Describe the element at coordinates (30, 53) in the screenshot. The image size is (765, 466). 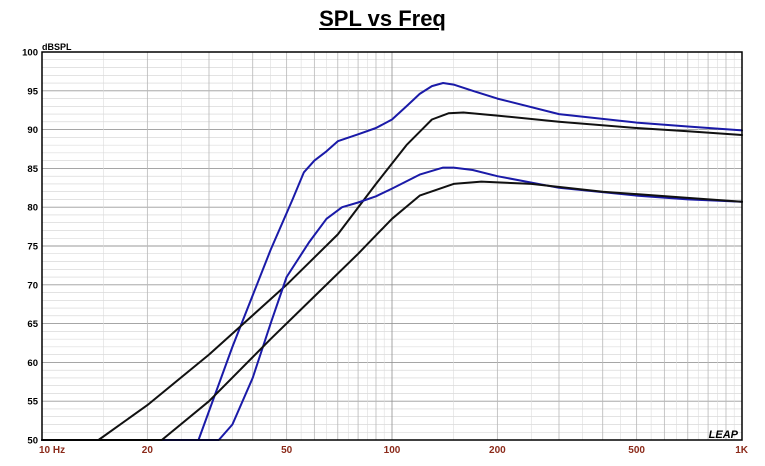
I see `y-tick-label: 100` at that location.